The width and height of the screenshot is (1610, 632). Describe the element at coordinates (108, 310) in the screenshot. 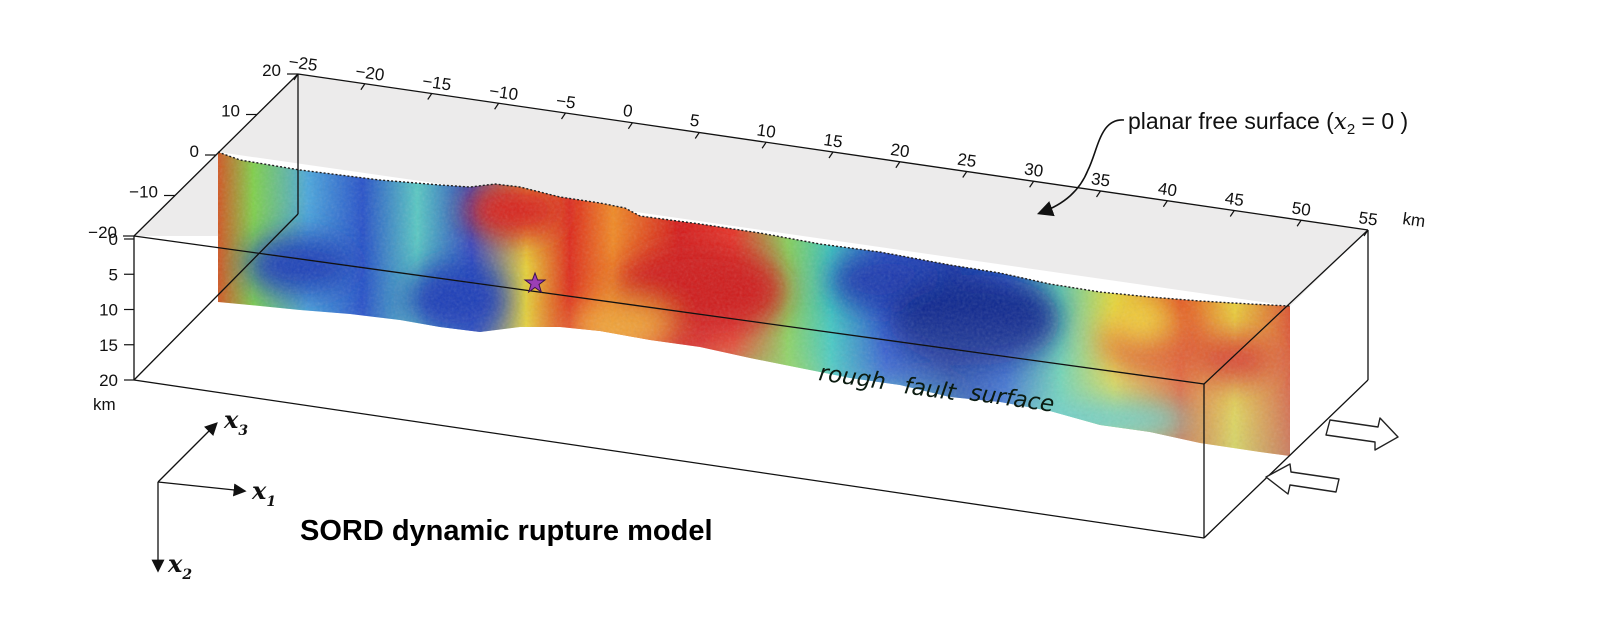

I see `depth-axis-tick-label: 10` at that location.